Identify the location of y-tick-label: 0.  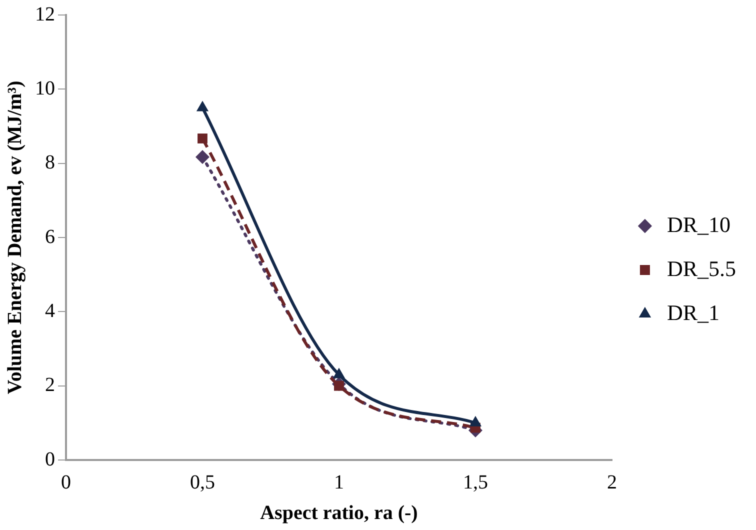
(50, 459).